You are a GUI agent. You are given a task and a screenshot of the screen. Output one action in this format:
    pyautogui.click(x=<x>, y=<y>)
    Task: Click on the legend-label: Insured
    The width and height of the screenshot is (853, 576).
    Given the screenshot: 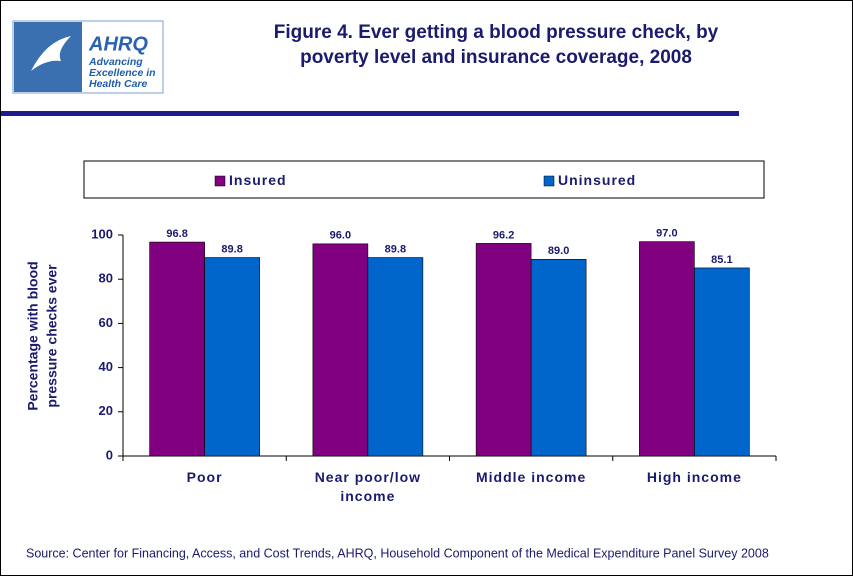 What is the action you would take?
    pyautogui.click(x=258, y=180)
    